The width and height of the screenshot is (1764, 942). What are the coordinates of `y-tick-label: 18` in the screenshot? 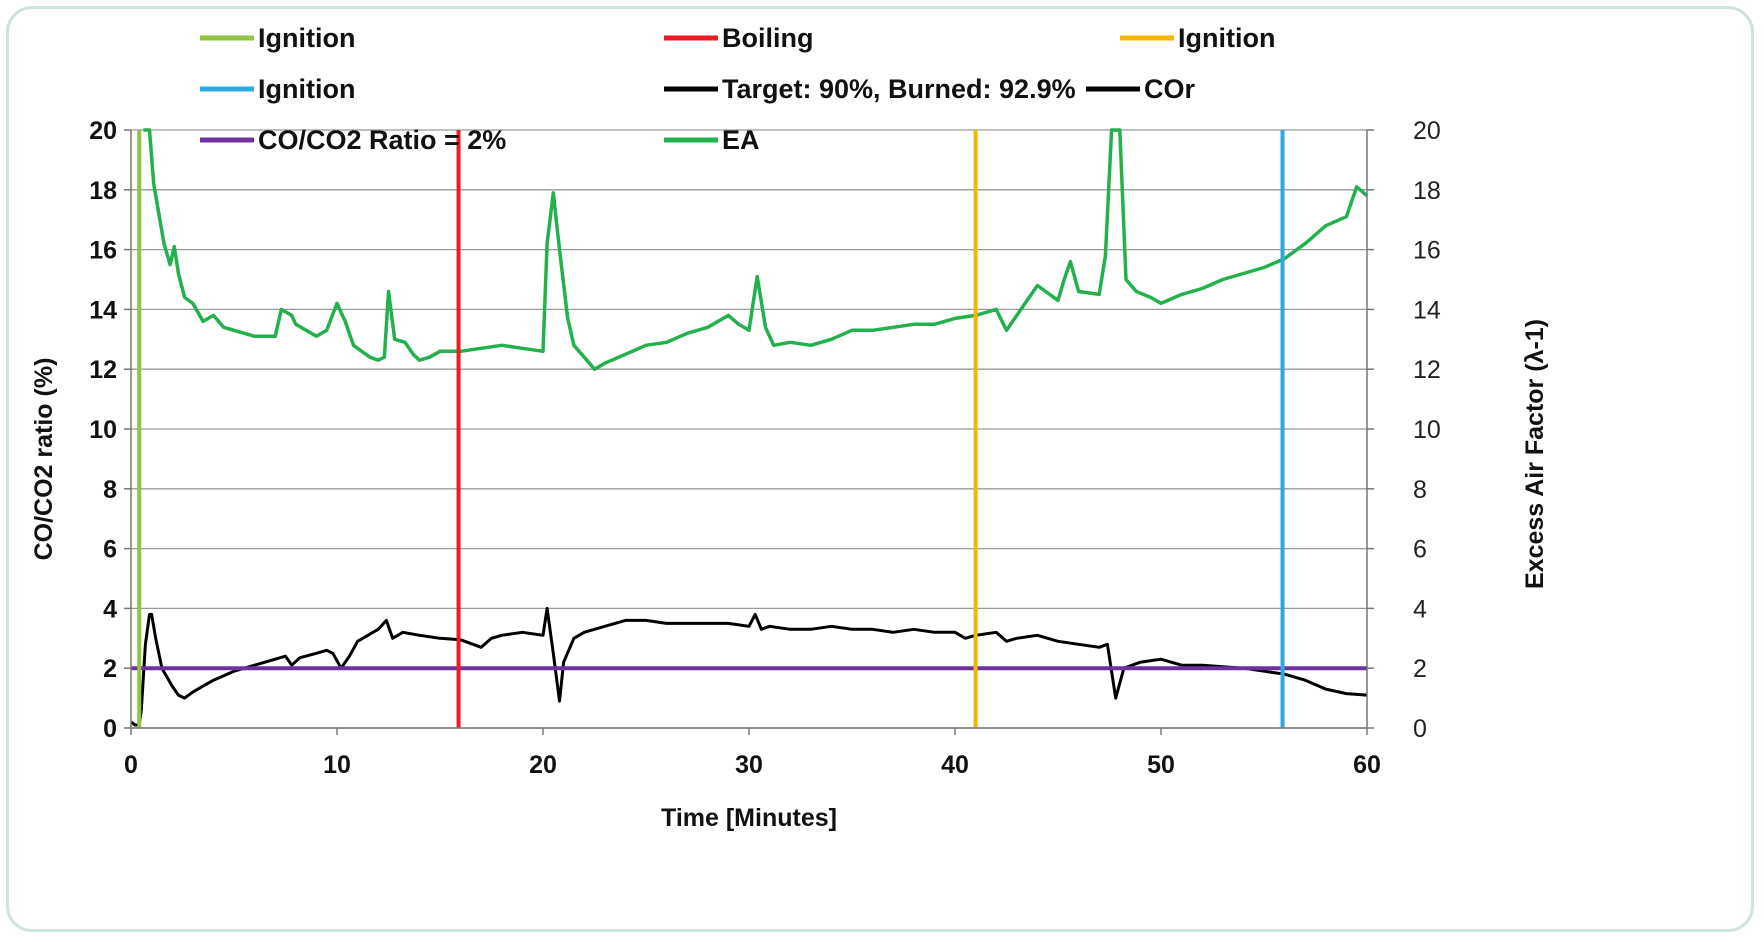 It's located at (103, 191).